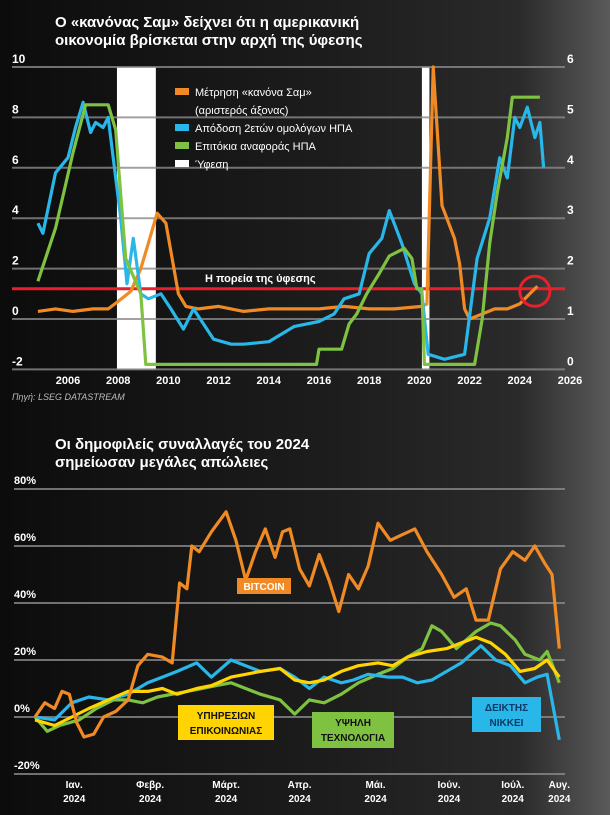 The height and width of the screenshot is (815, 610). Describe the element at coordinates (560, 785) in the screenshot. I see `x-axis-tick-month: Αυγ.` at that location.